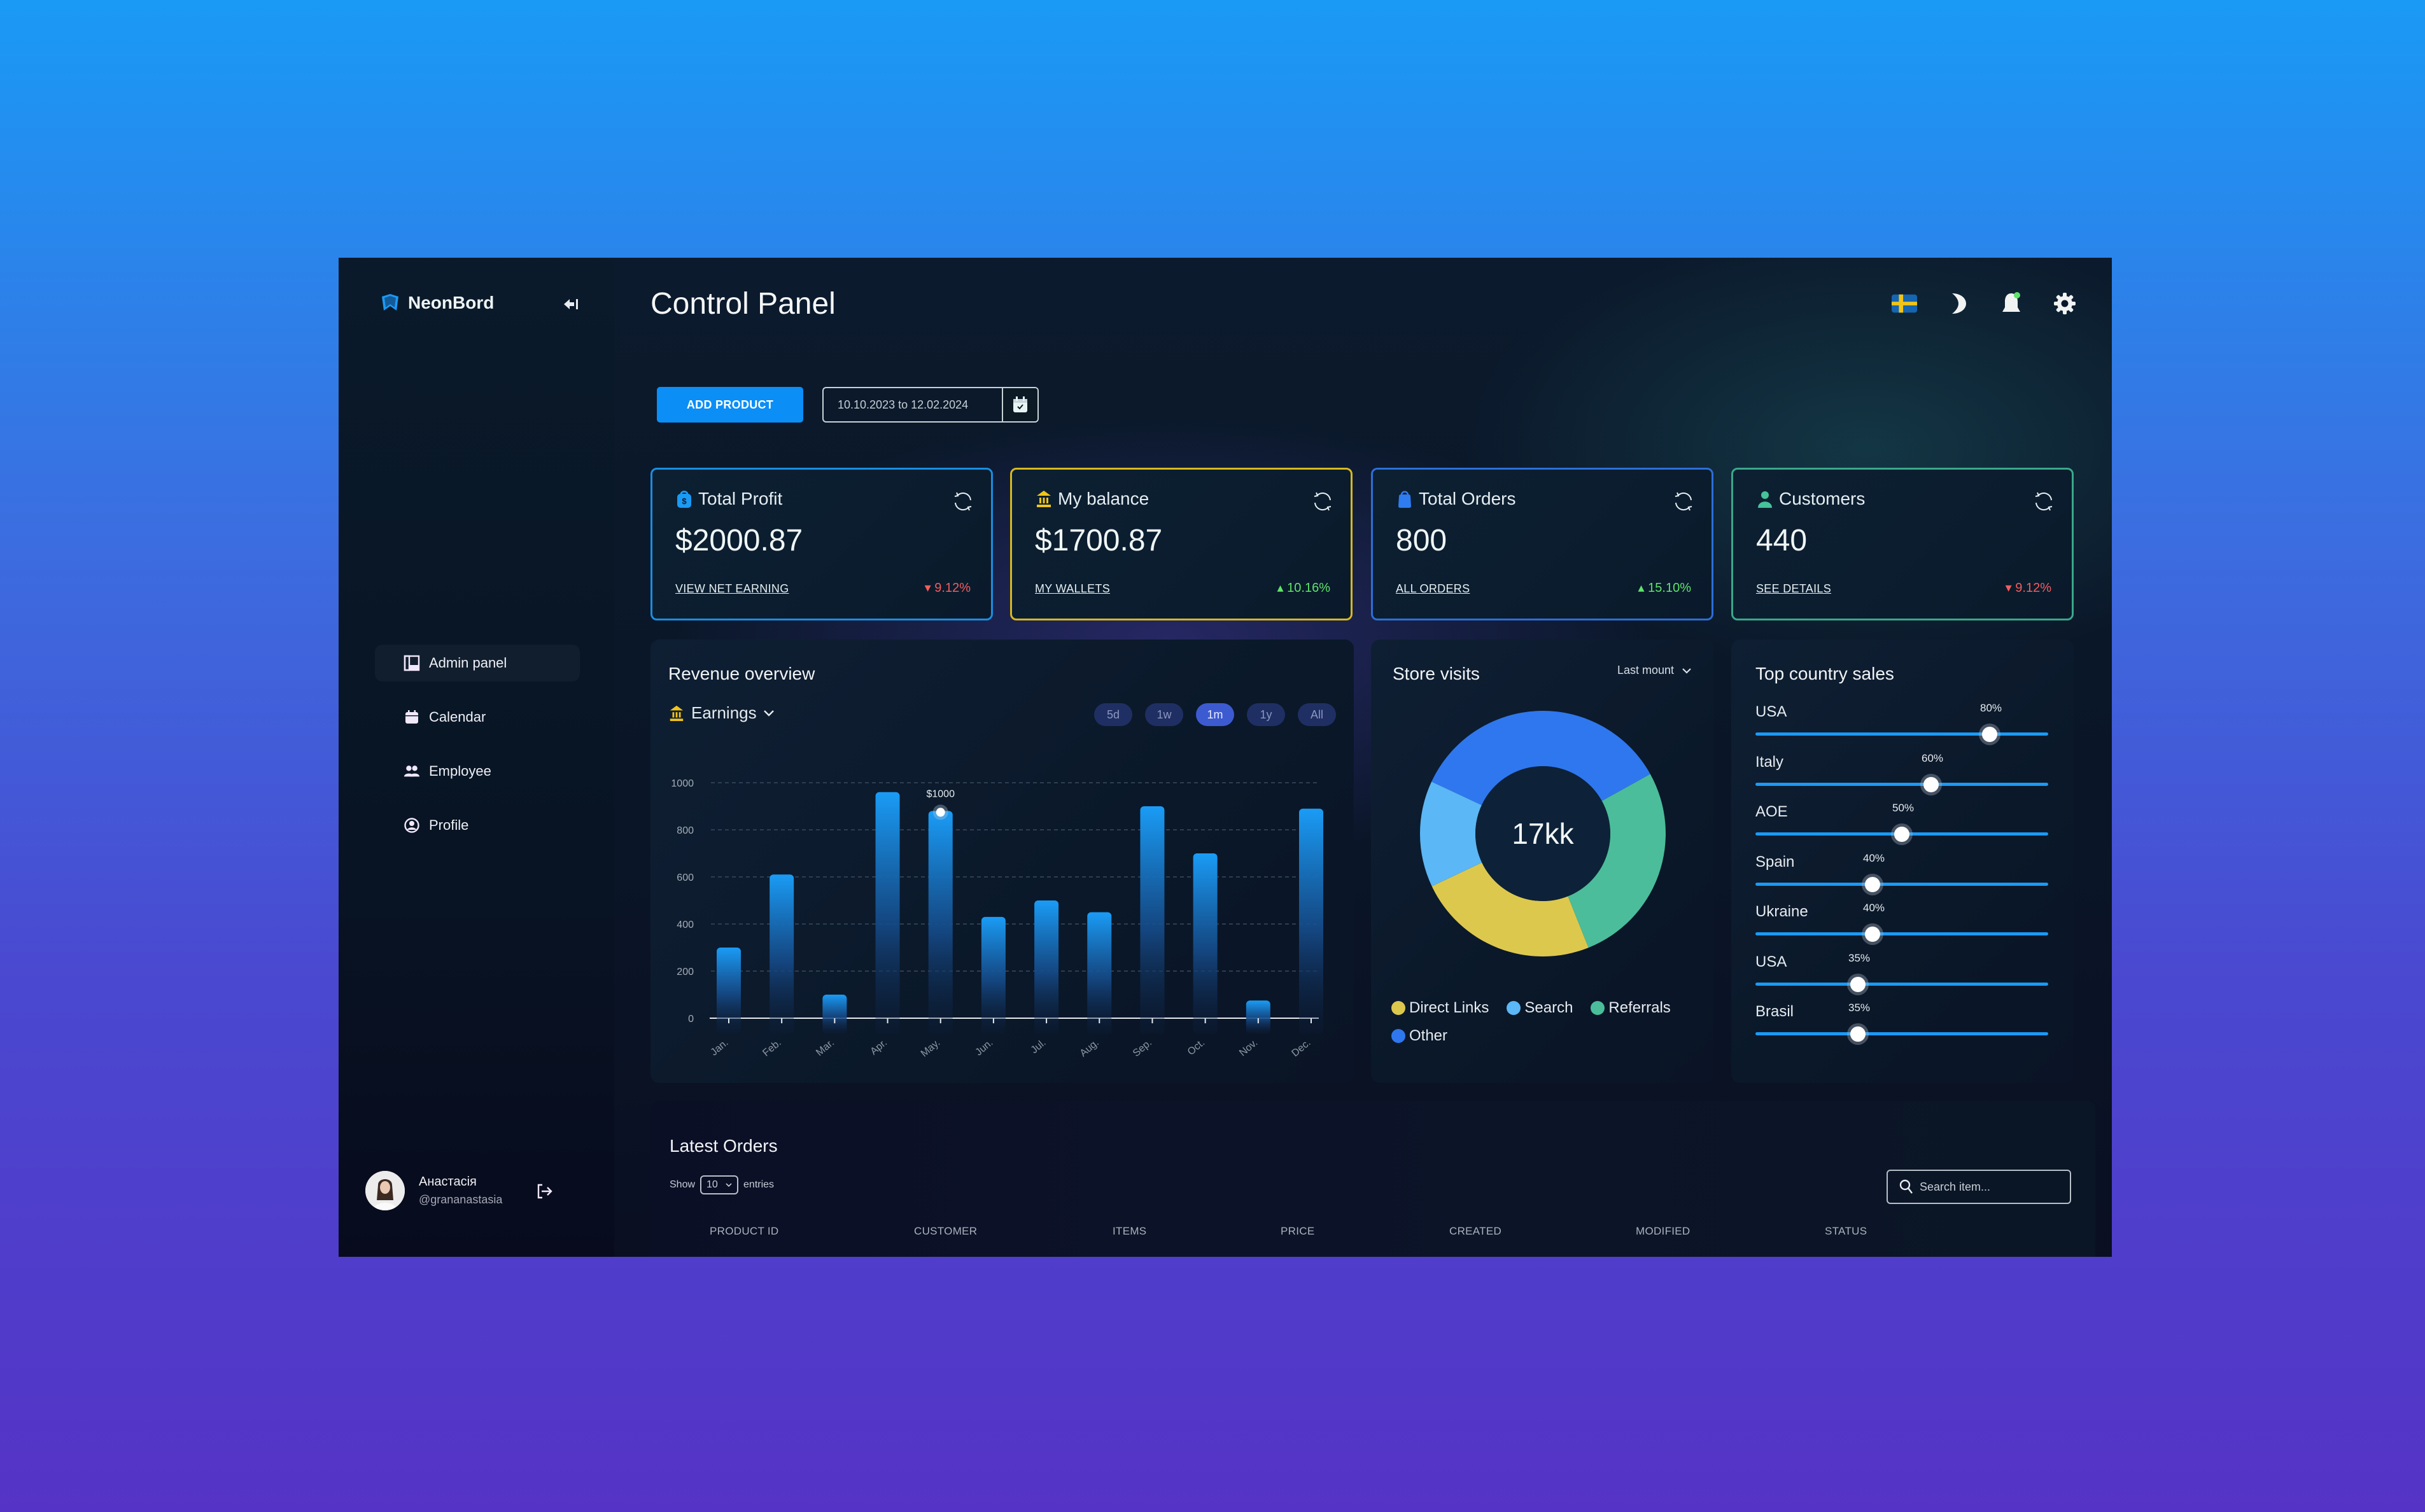  I want to click on moon-icon, so click(1959, 303).